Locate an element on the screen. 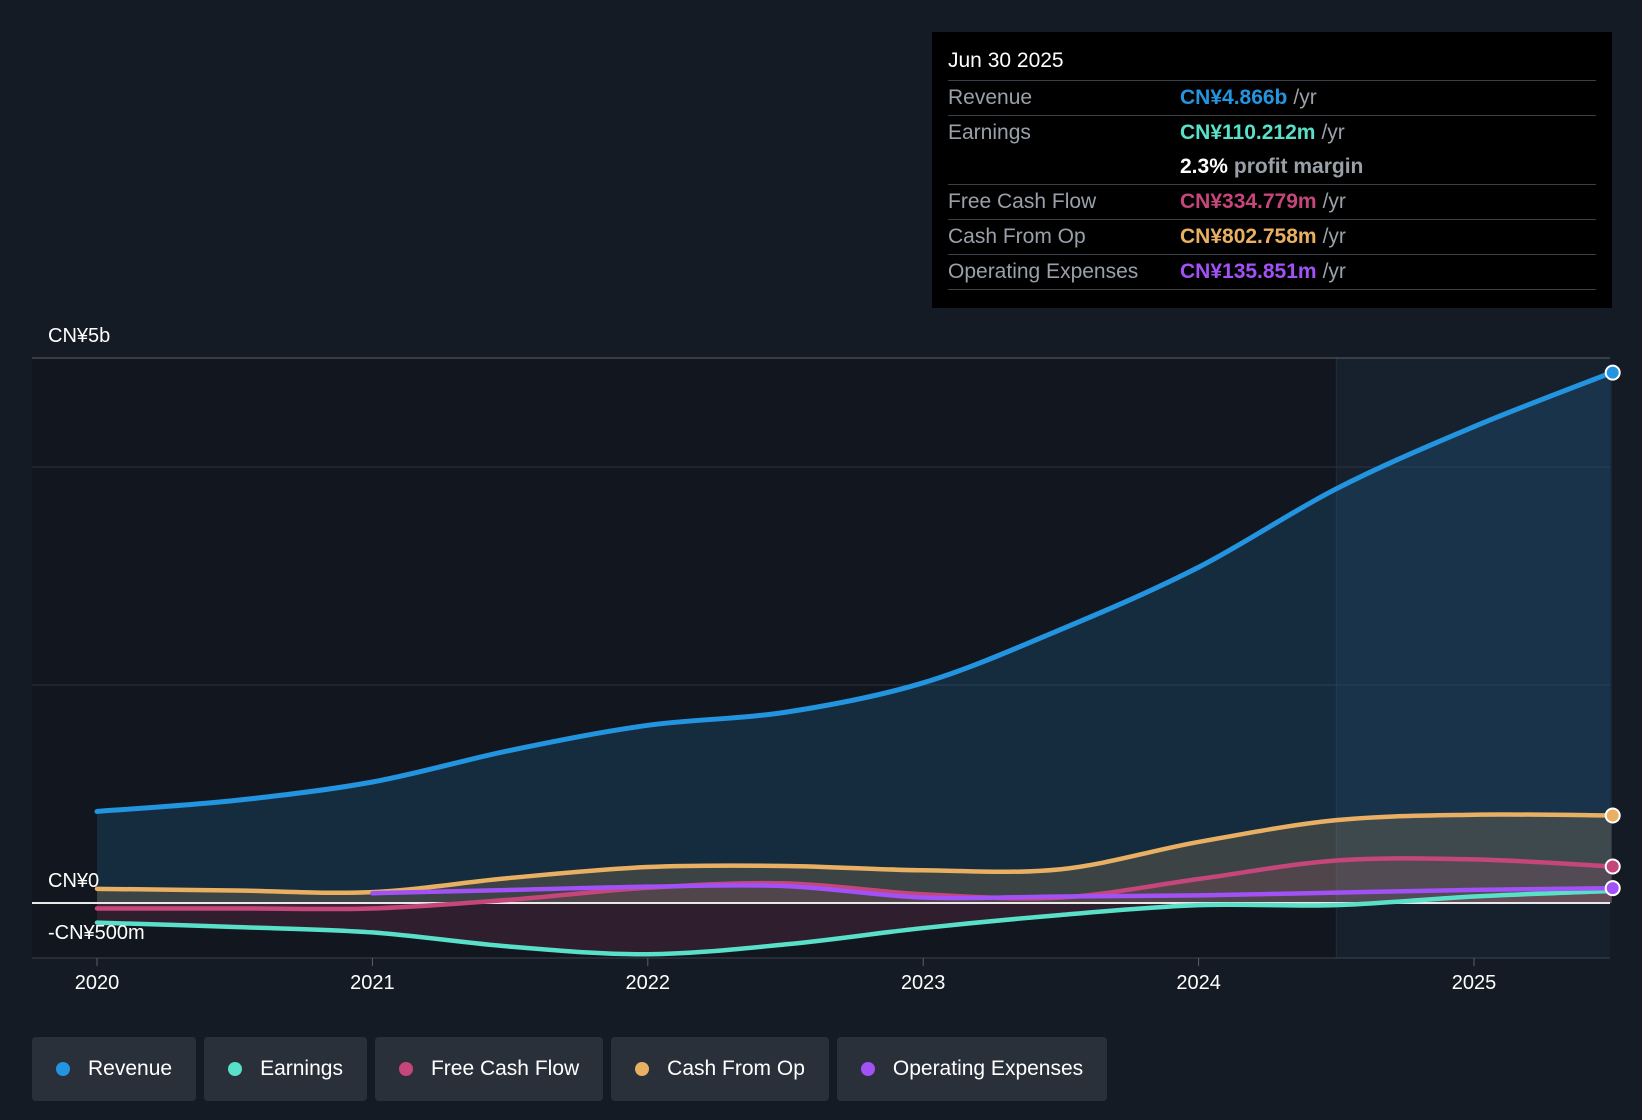  legend-dot-operating-expenses is located at coordinates (867, 1069).